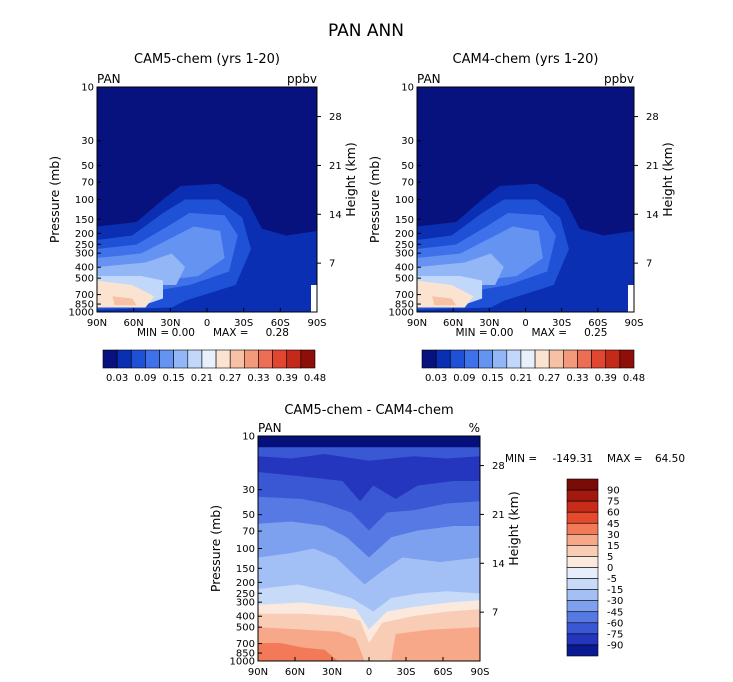  Describe the element at coordinates (619, 79) in the screenshot. I see `units-label: ppbv` at that location.